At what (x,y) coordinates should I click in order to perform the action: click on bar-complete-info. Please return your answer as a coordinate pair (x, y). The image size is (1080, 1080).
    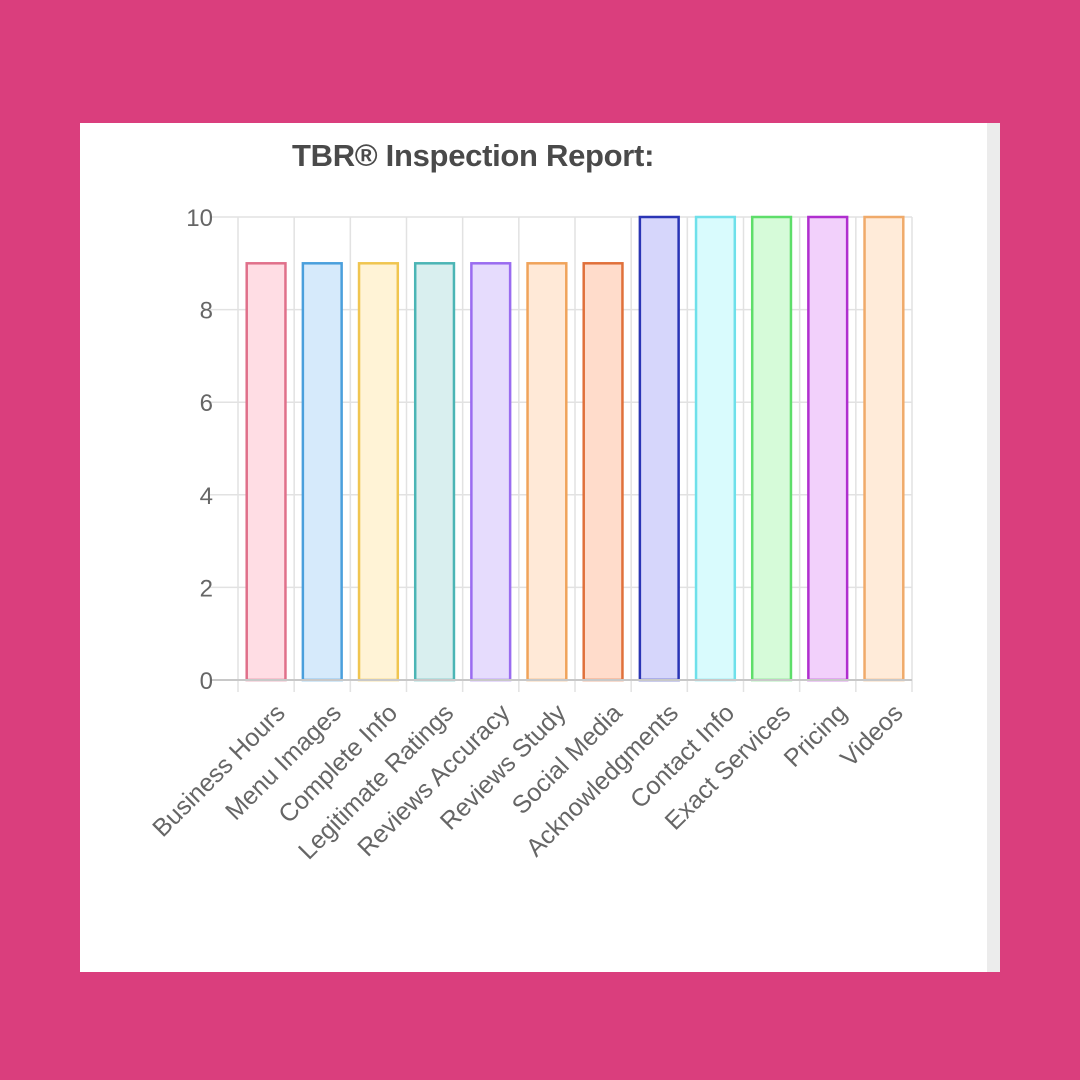
    Looking at the image, I should click on (378, 472).